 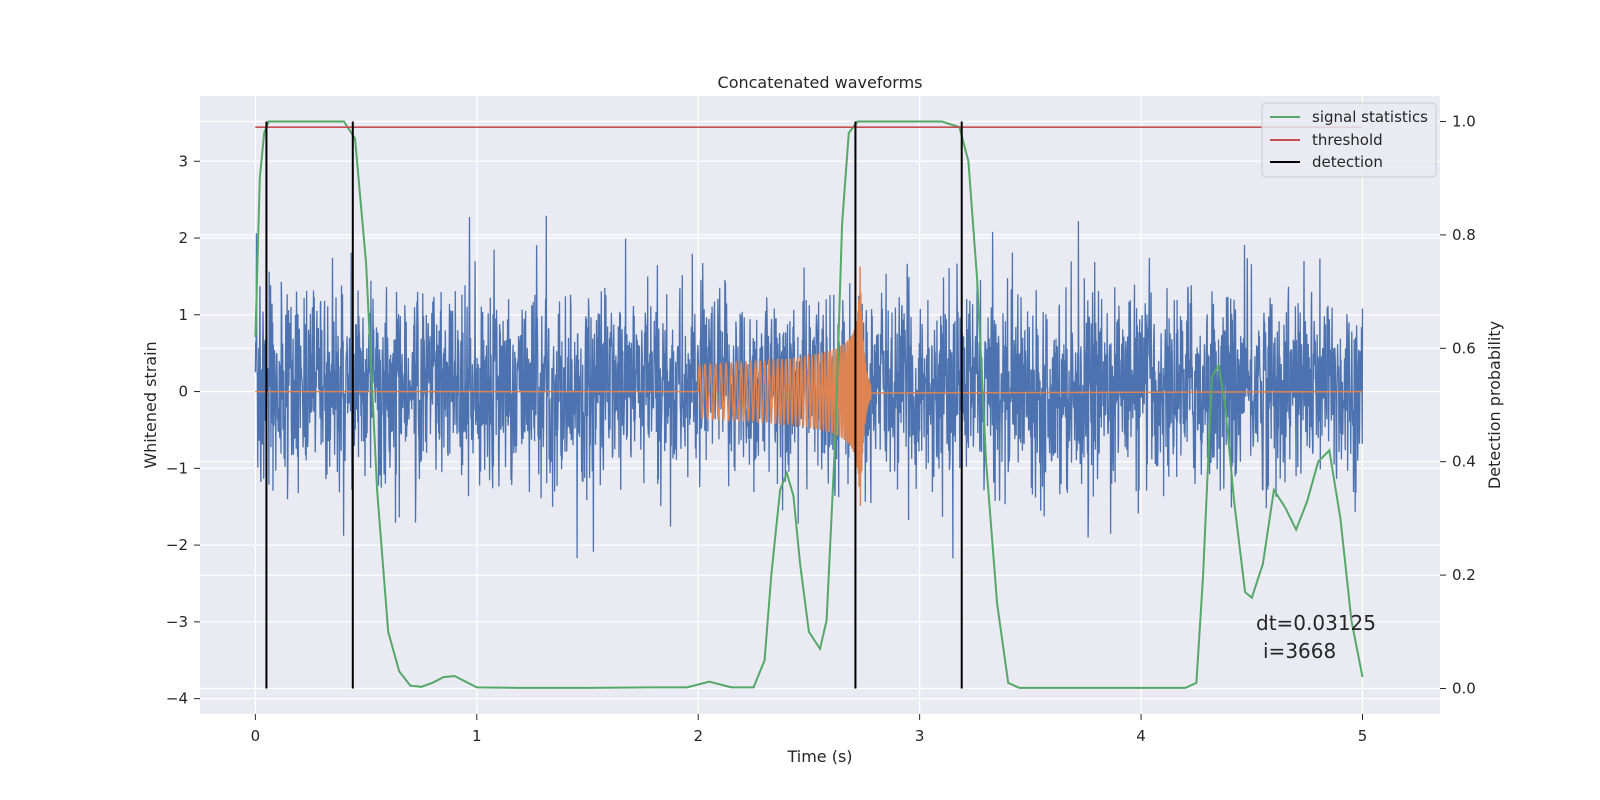 What do you see at coordinates (1464, 348) in the screenshot?
I see `y2-tick-label: 0.6` at bounding box center [1464, 348].